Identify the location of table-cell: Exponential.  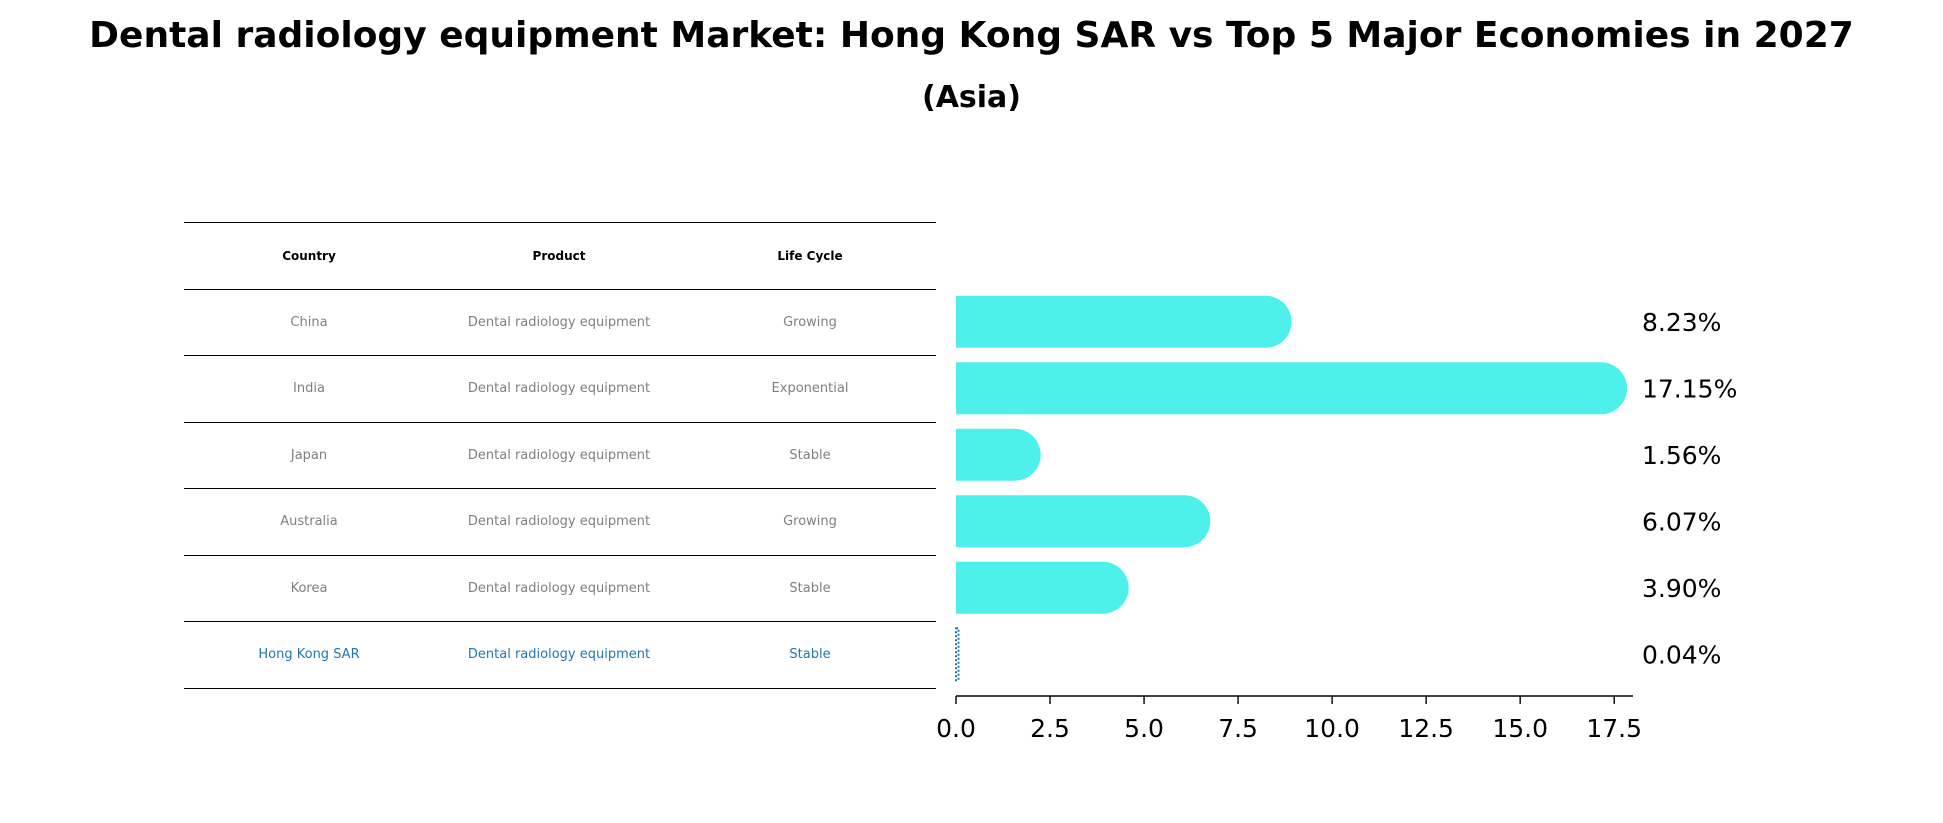
(810, 389).